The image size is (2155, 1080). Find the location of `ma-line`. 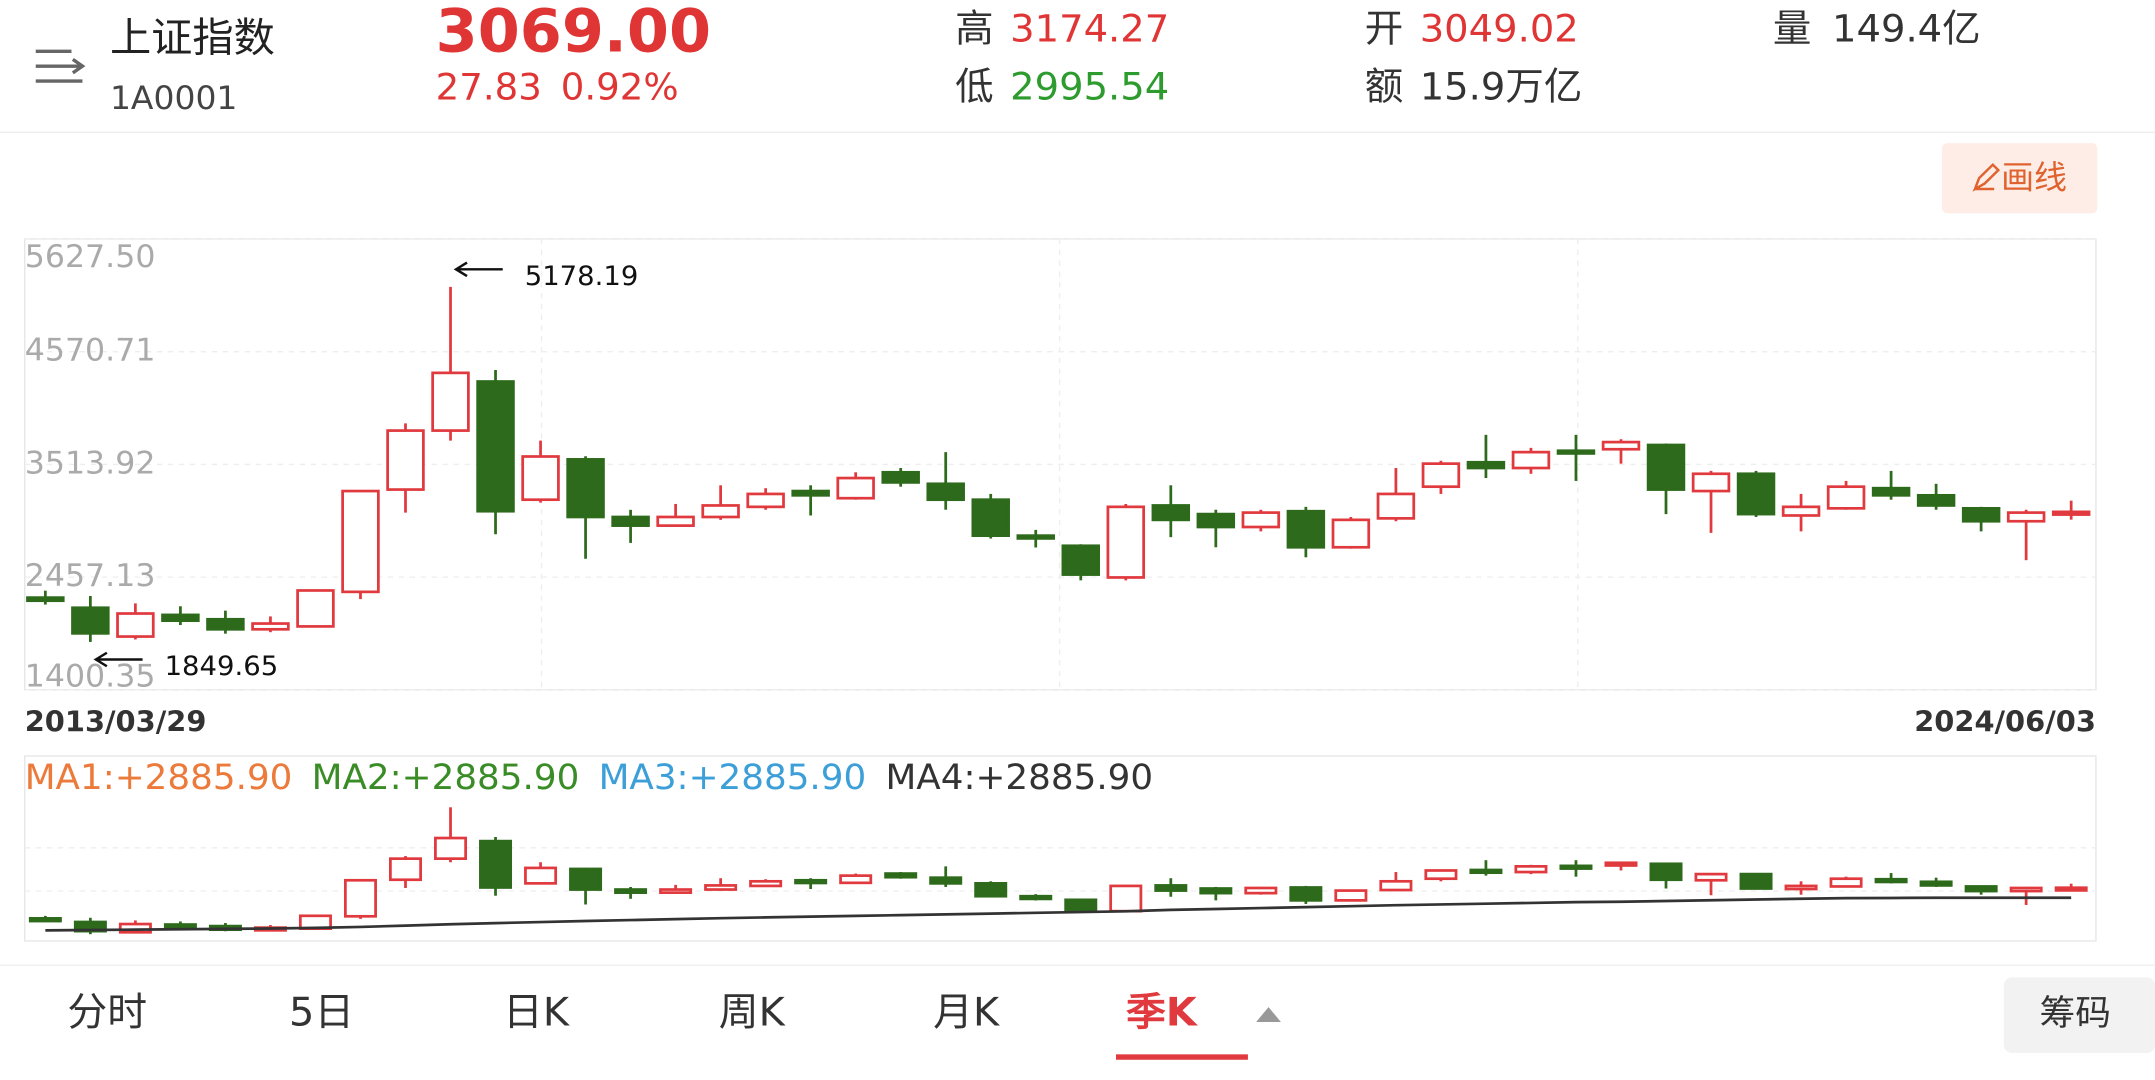

ma-line is located at coordinates (1058, 914).